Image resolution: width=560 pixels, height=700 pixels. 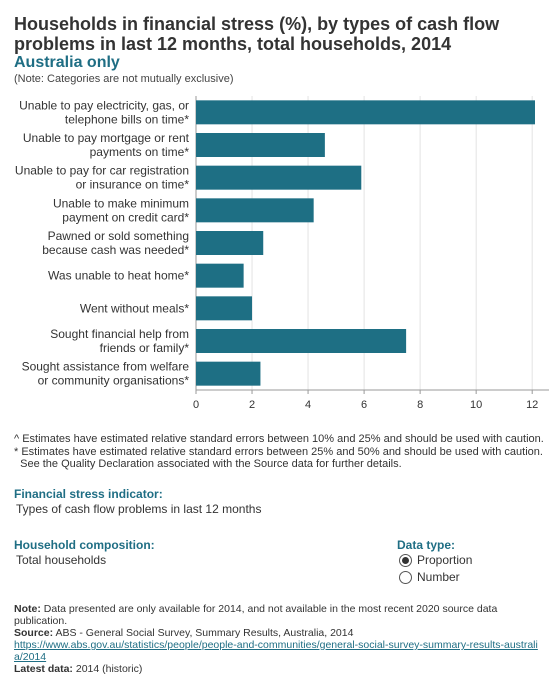 I want to click on indicator-label: Financial stress indicator:, so click(x=88, y=494).